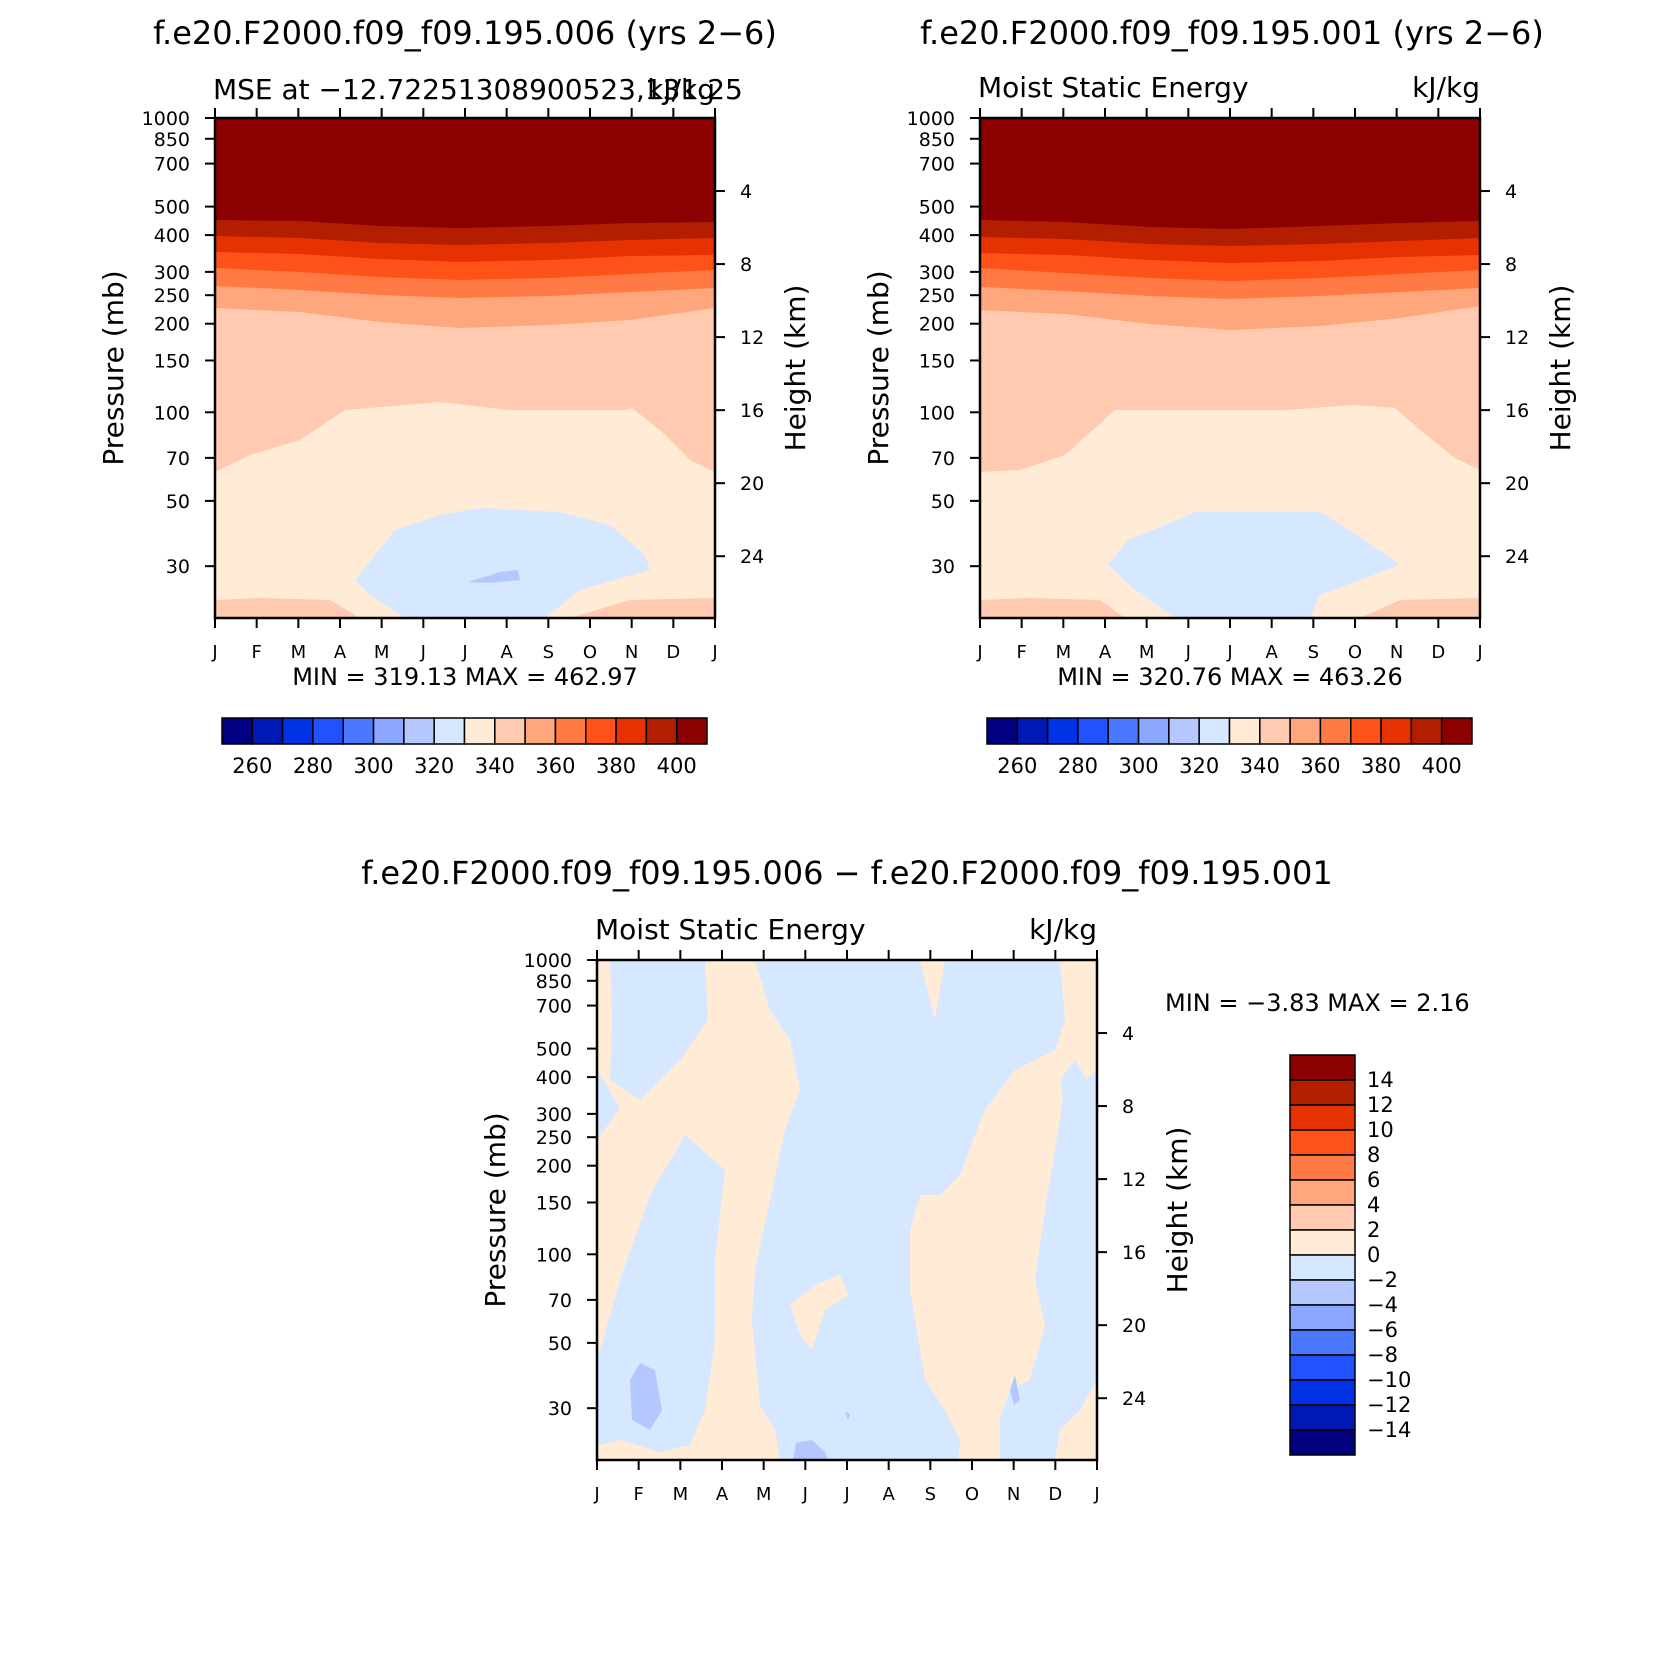  I want to click on y-tick-label: 150, so click(554, 1203).